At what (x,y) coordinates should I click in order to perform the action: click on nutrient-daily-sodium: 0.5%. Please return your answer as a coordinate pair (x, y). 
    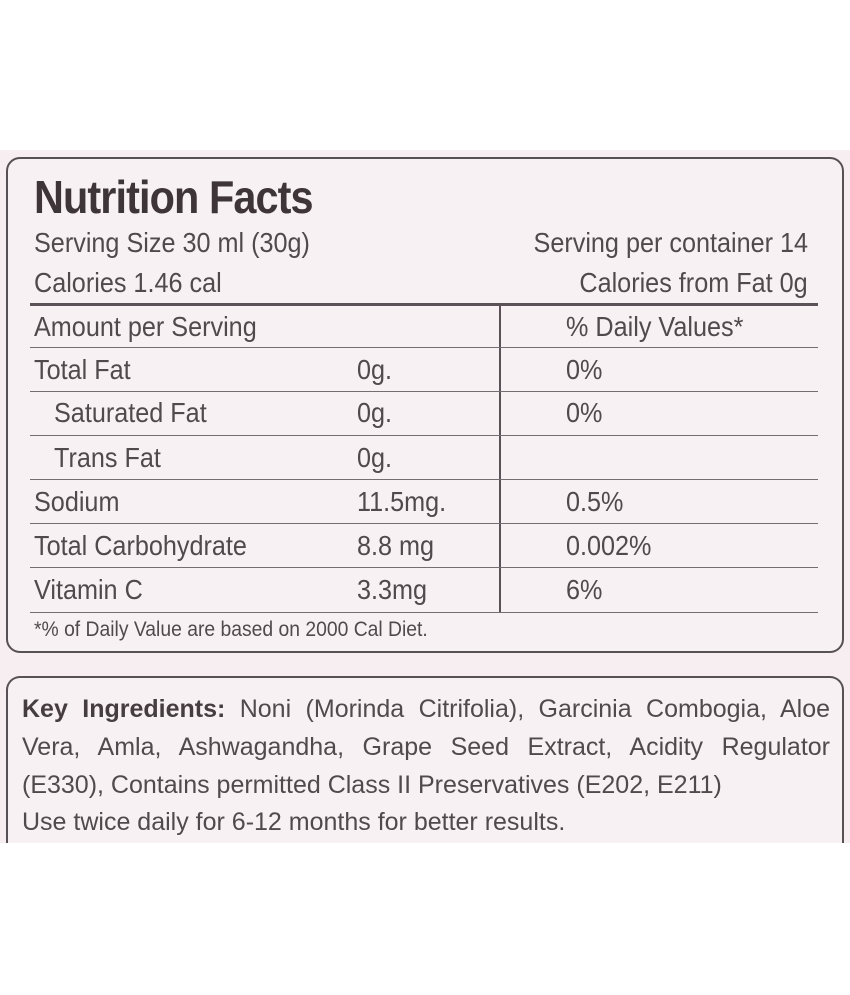
    Looking at the image, I should click on (595, 501).